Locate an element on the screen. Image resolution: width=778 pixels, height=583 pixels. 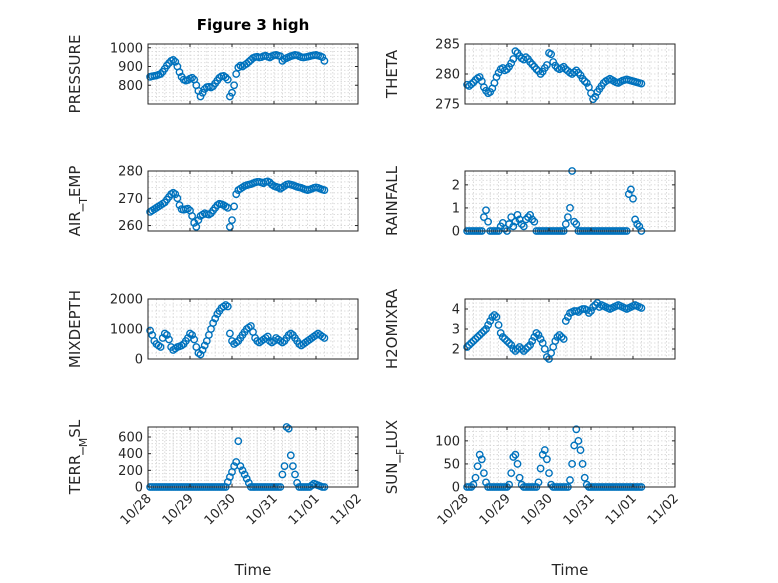
x-tick-label: 11/01 is located at coordinates (621, 509).